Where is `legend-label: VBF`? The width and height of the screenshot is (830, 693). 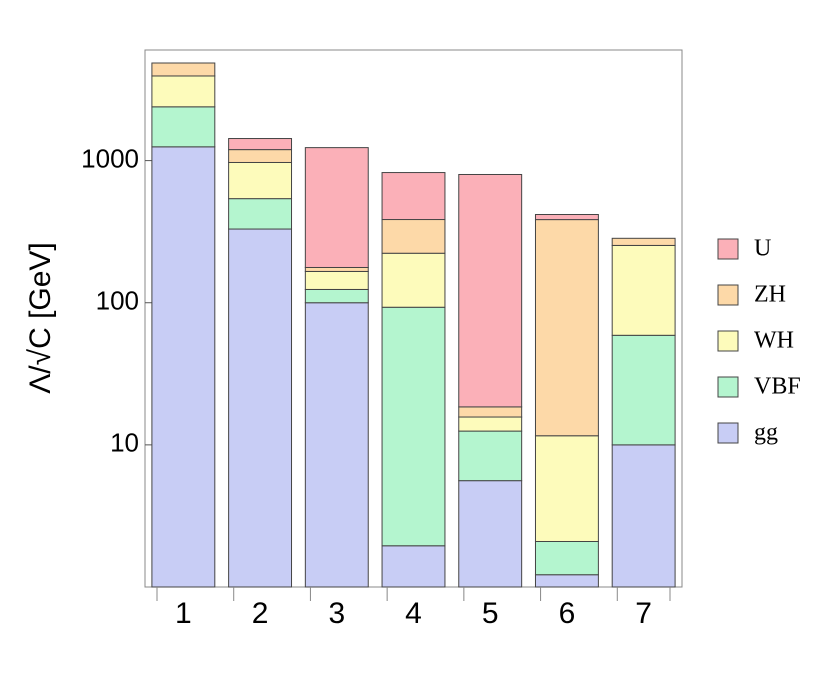
legend-label: VBF is located at coordinates (777, 387).